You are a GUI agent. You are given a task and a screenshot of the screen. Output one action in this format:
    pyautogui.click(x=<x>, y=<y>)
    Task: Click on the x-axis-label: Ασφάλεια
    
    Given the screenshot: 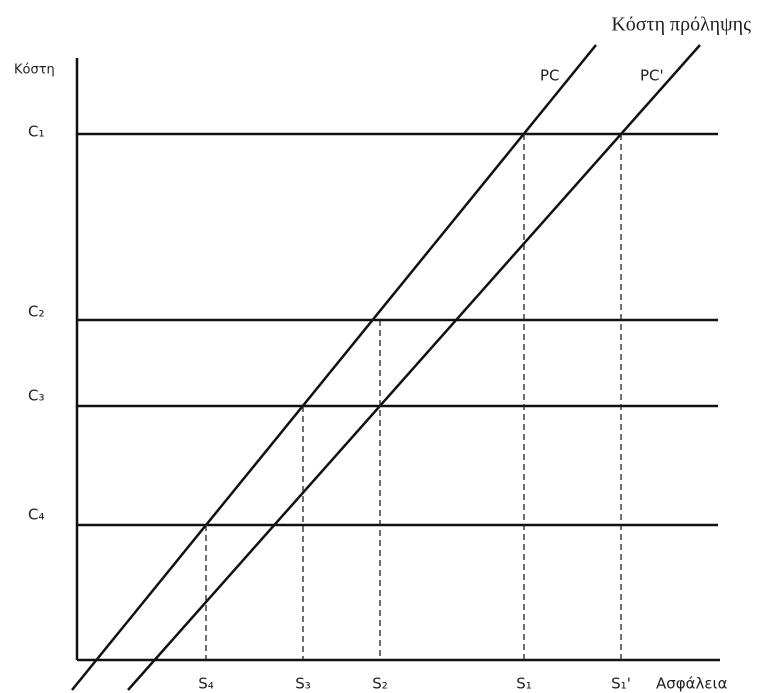 What is the action you would take?
    pyautogui.click(x=692, y=684)
    